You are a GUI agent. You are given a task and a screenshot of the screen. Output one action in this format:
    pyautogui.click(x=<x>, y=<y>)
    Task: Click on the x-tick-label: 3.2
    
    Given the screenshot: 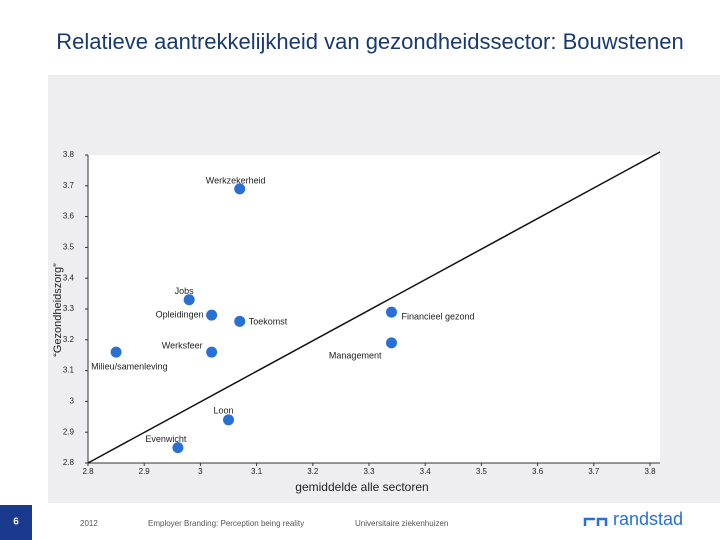 What is the action you would take?
    pyautogui.click(x=313, y=471)
    